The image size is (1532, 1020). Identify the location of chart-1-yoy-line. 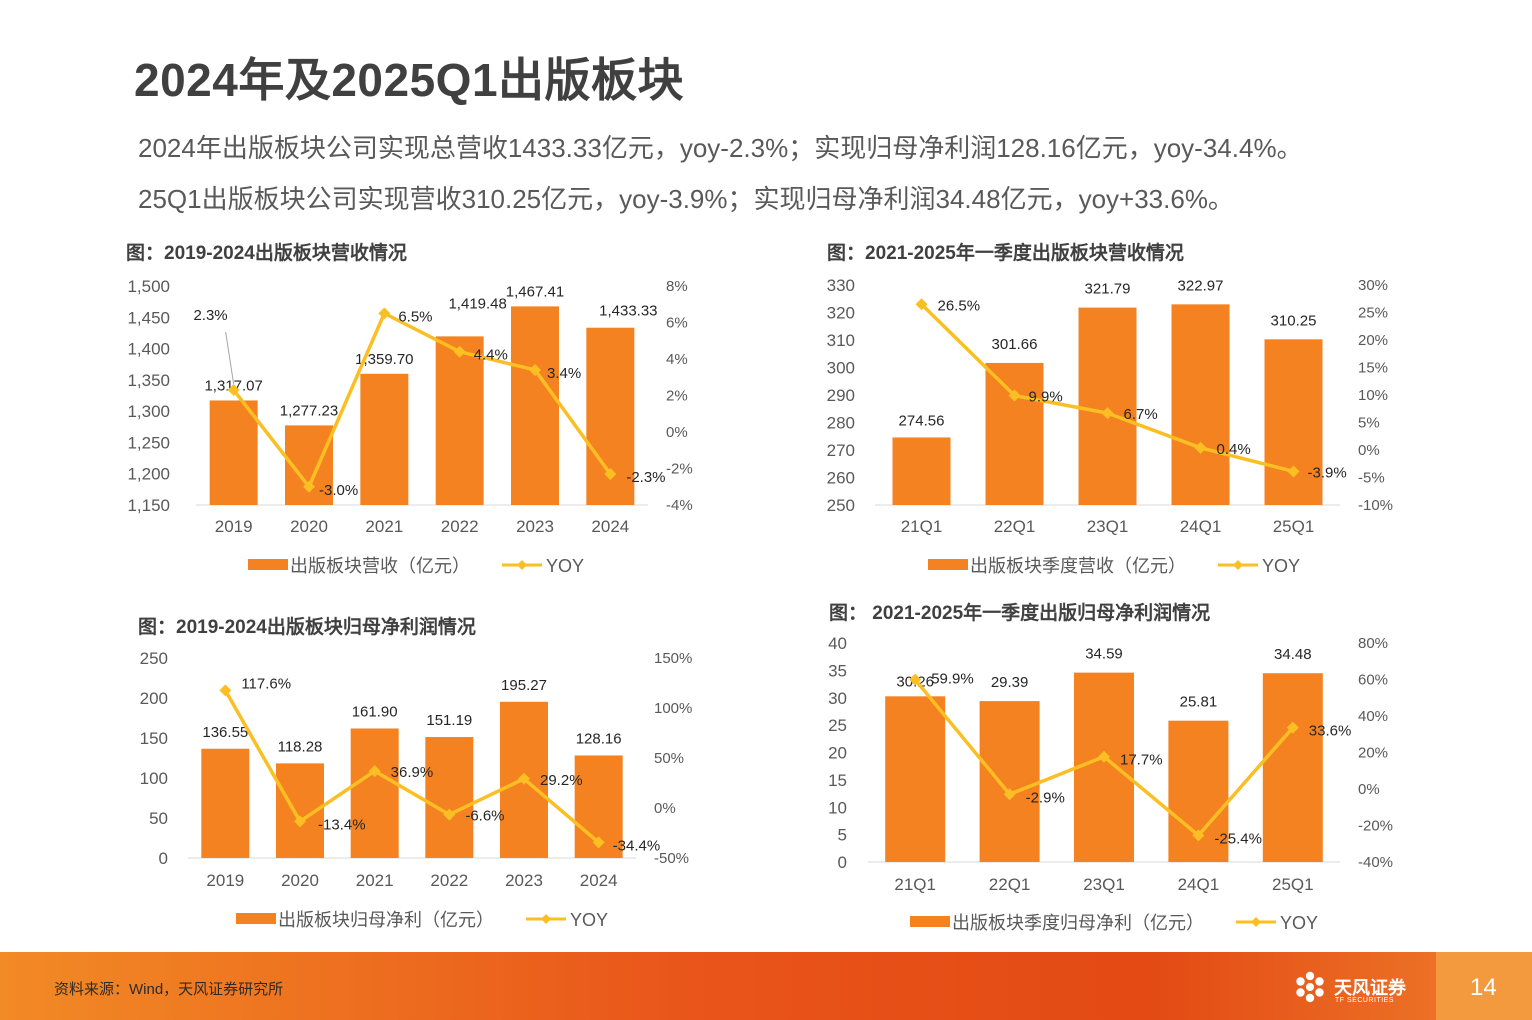
(422, 400).